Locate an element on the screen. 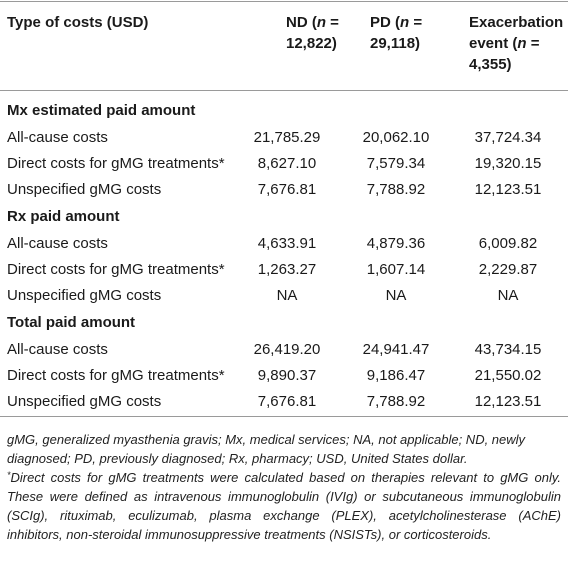 The width and height of the screenshot is (568, 572). section-title-mx: Mx estimated paid amount is located at coordinates (101, 110).